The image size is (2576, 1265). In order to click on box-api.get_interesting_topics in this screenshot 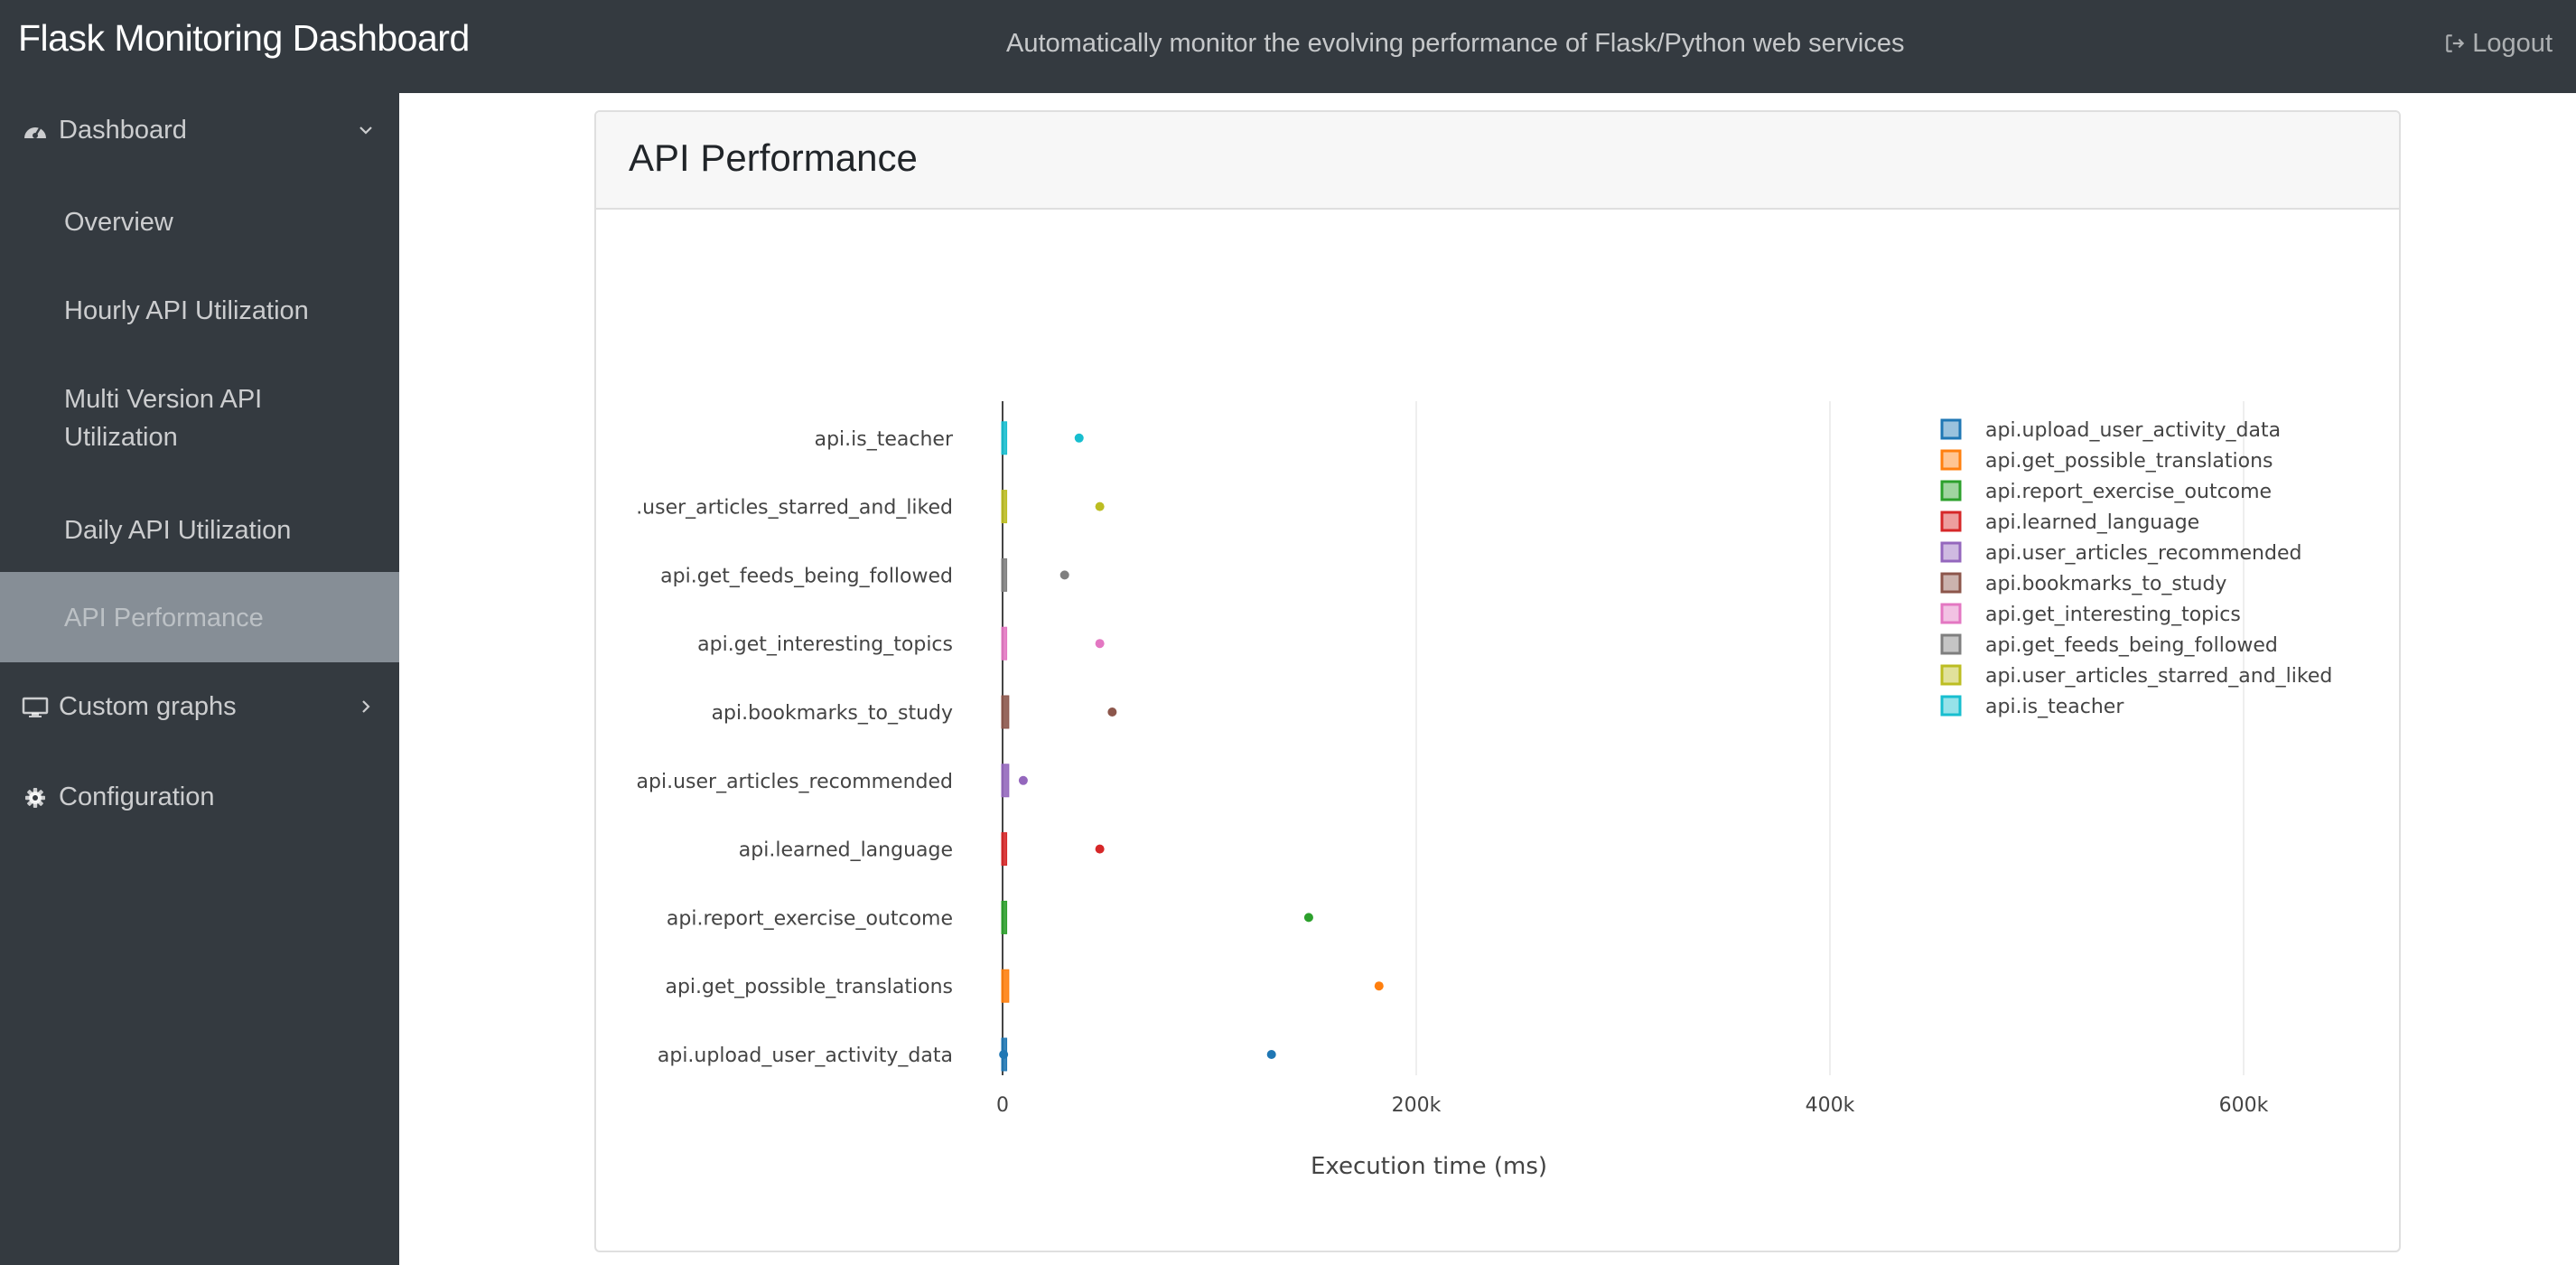, I will do `click(1004, 643)`.